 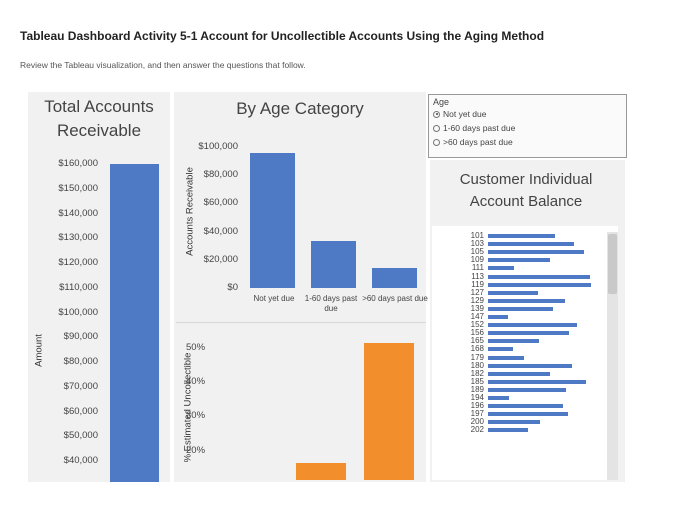 What do you see at coordinates (80, 436) in the screenshot?
I see `y-tick-label: $50,000` at bounding box center [80, 436].